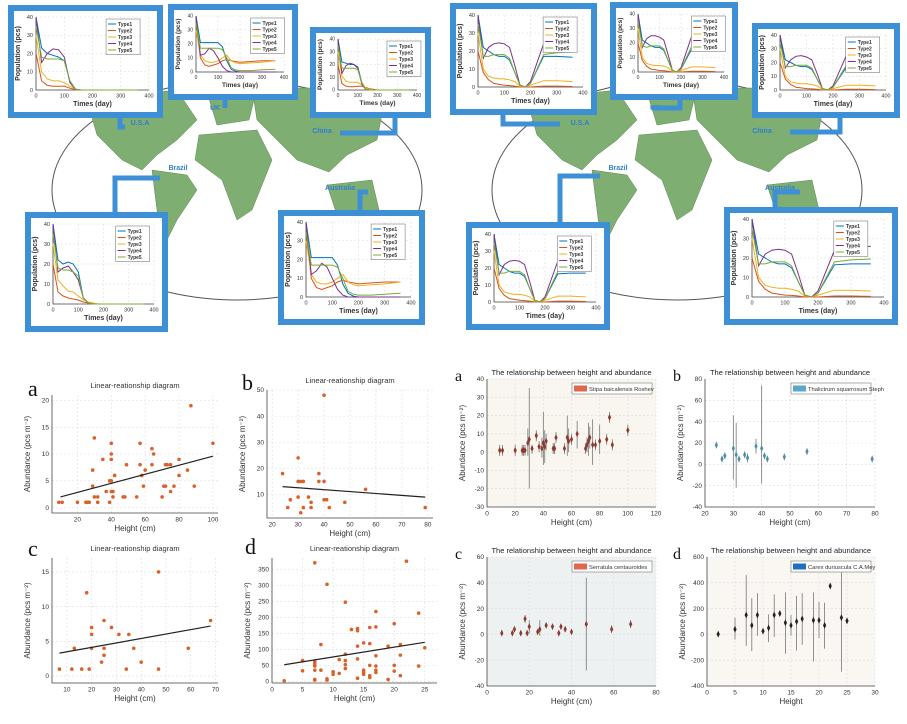 The width and height of the screenshot is (907, 724). I want to click on series-line-type2, so click(811, 277).